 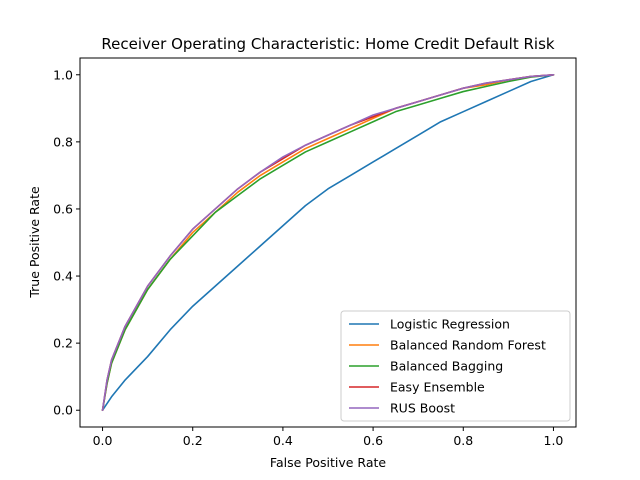 What do you see at coordinates (34, 242) in the screenshot?
I see `y-axis-label: True Positive Rate` at bounding box center [34, 242].